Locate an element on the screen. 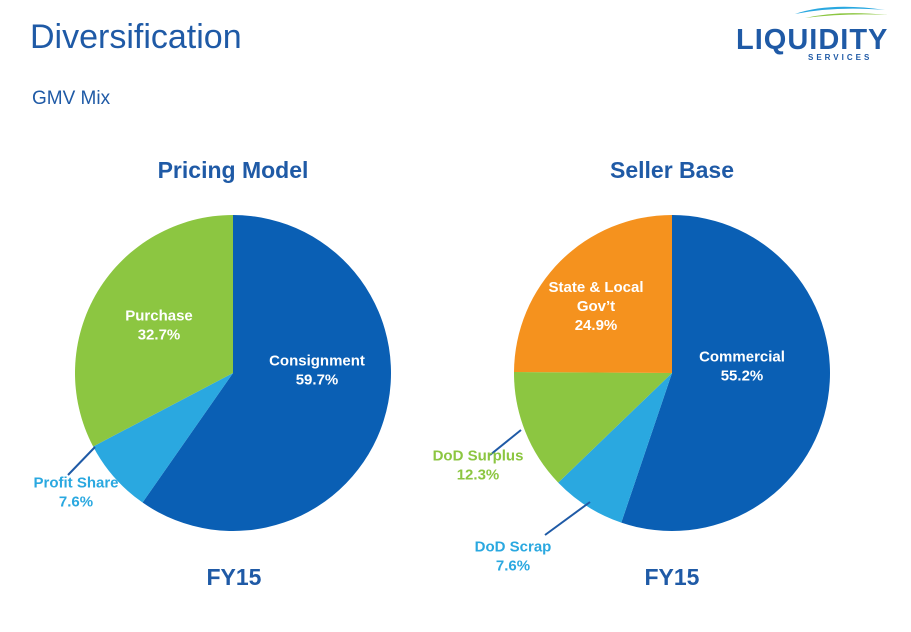 The width and height of the screenshot is (911, 632). slice-value-state-local-gov-t: 24.9% is located at coordinates (596, 325).